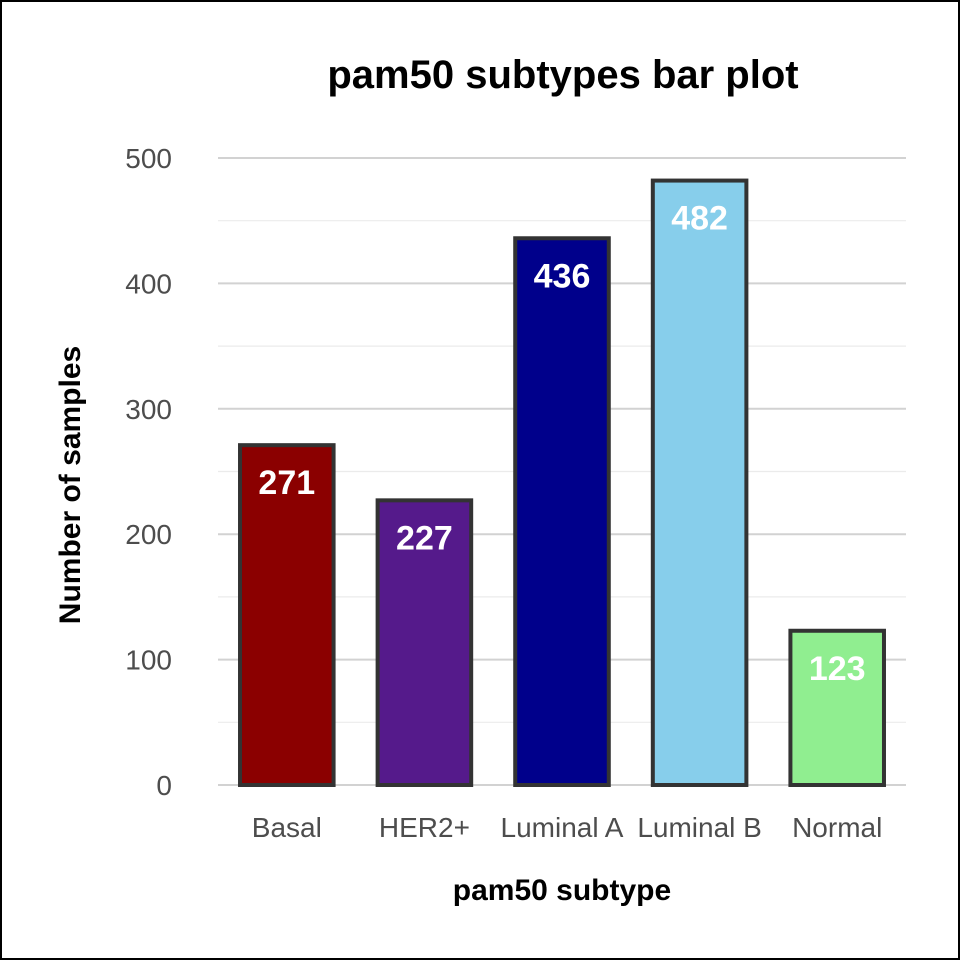 The height and width of the screenshot is (960, 960). I want to click on x-tick-label: Luminal B, so click(699, 827).